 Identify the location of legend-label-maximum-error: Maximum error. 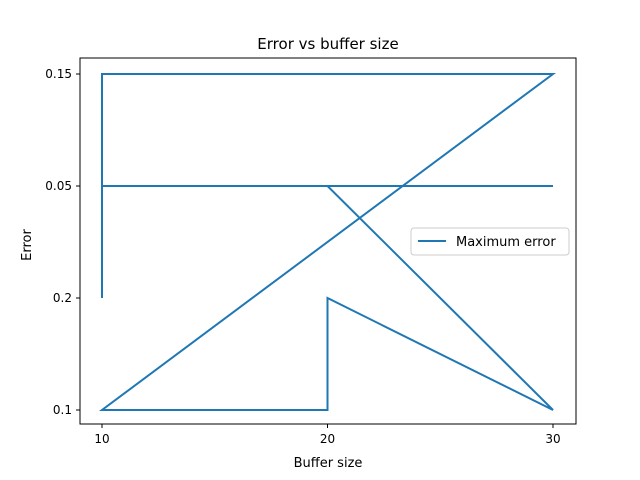
(506, 242).